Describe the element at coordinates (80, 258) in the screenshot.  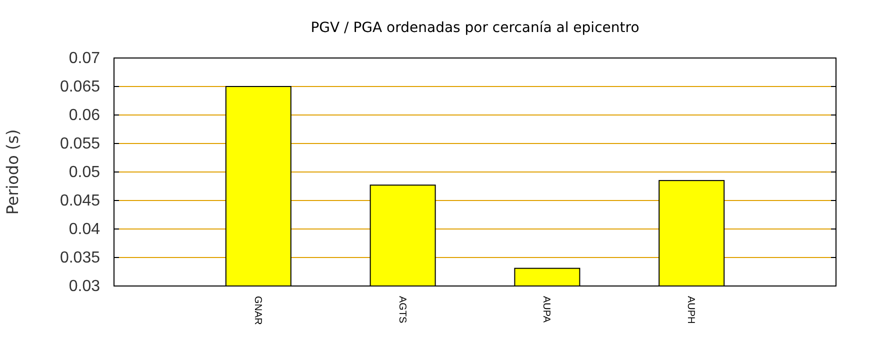
I see `y-tick-label: 0.035` at that location.